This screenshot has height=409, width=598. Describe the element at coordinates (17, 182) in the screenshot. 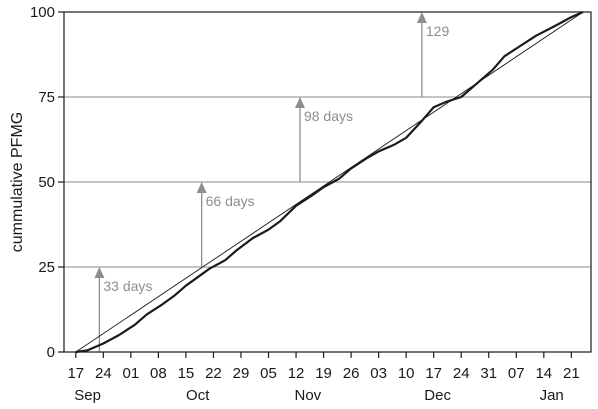

I see `y-axis-label: cummulative PFMG` at that location.